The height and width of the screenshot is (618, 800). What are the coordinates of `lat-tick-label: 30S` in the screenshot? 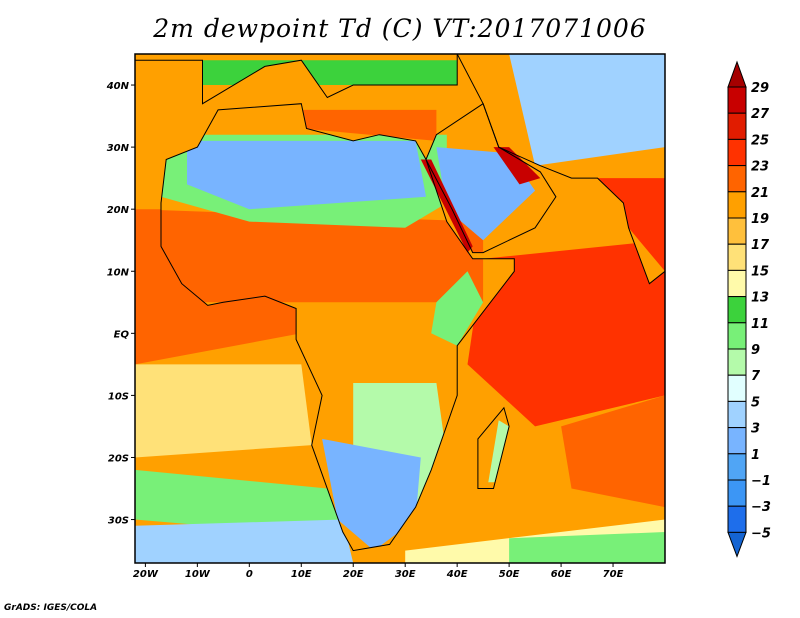 It's located at (118, 521).